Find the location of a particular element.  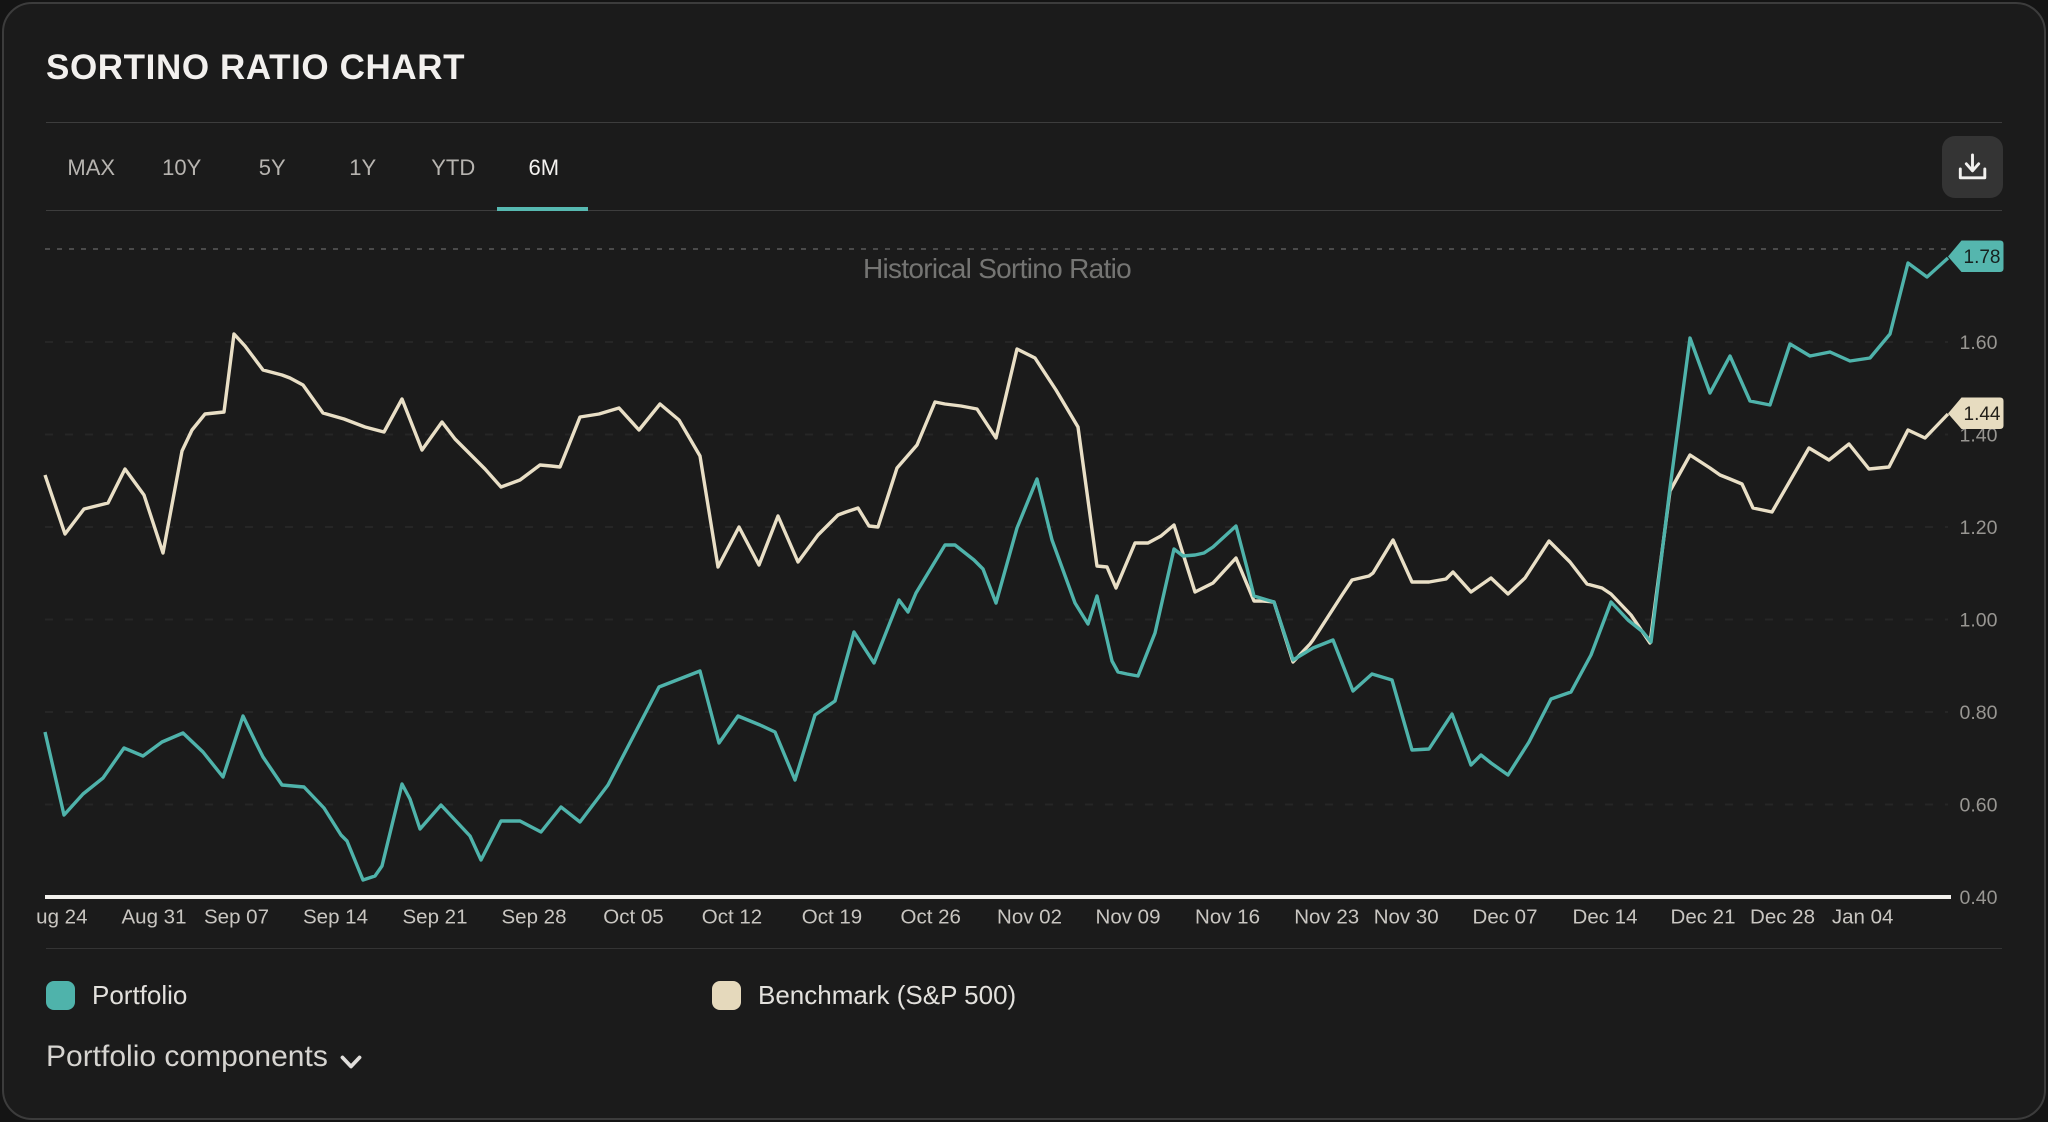

svg-text: Oct 26 is located at coordinates (931, 917).